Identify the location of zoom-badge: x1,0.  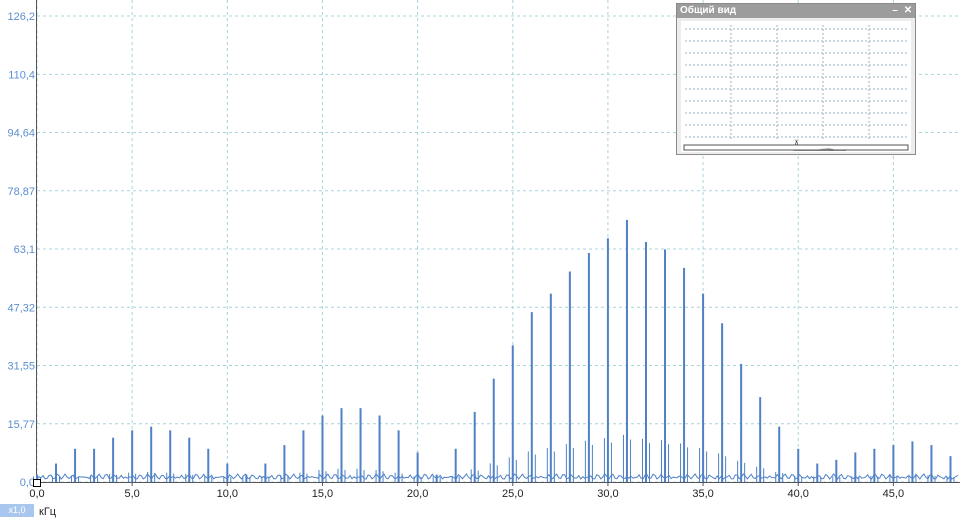
(17, 510).